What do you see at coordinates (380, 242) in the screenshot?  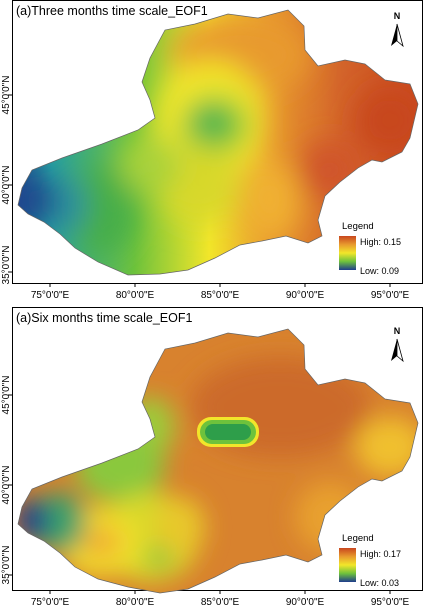 I see `legend-high-label: High: 0.15` at bounding box center [380, 242].